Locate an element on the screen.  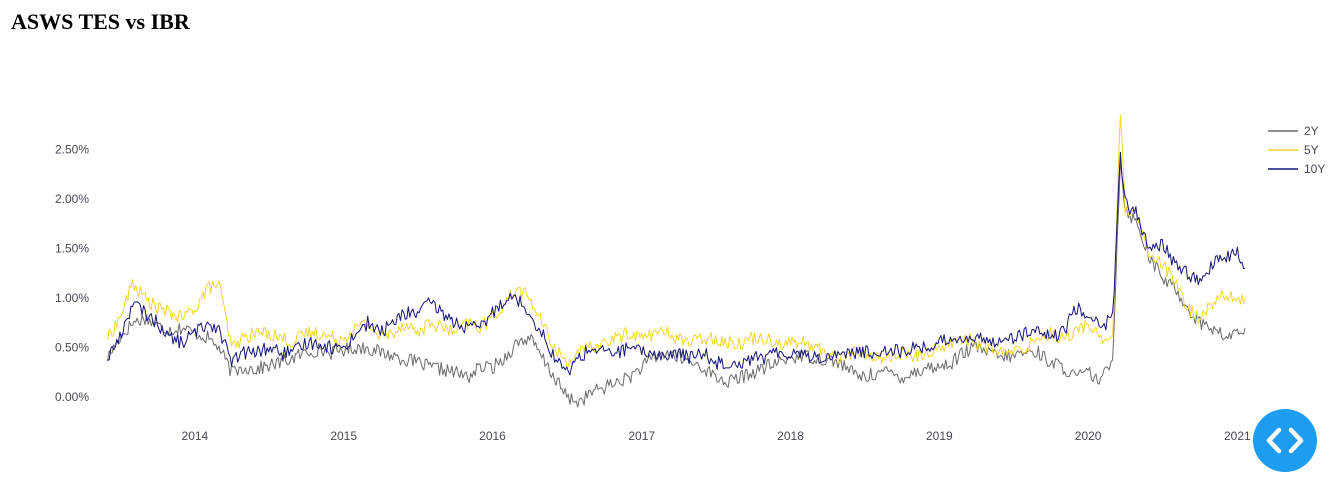
legend: 2Y 5Y 10Y is located at coordinates (1296, 150).